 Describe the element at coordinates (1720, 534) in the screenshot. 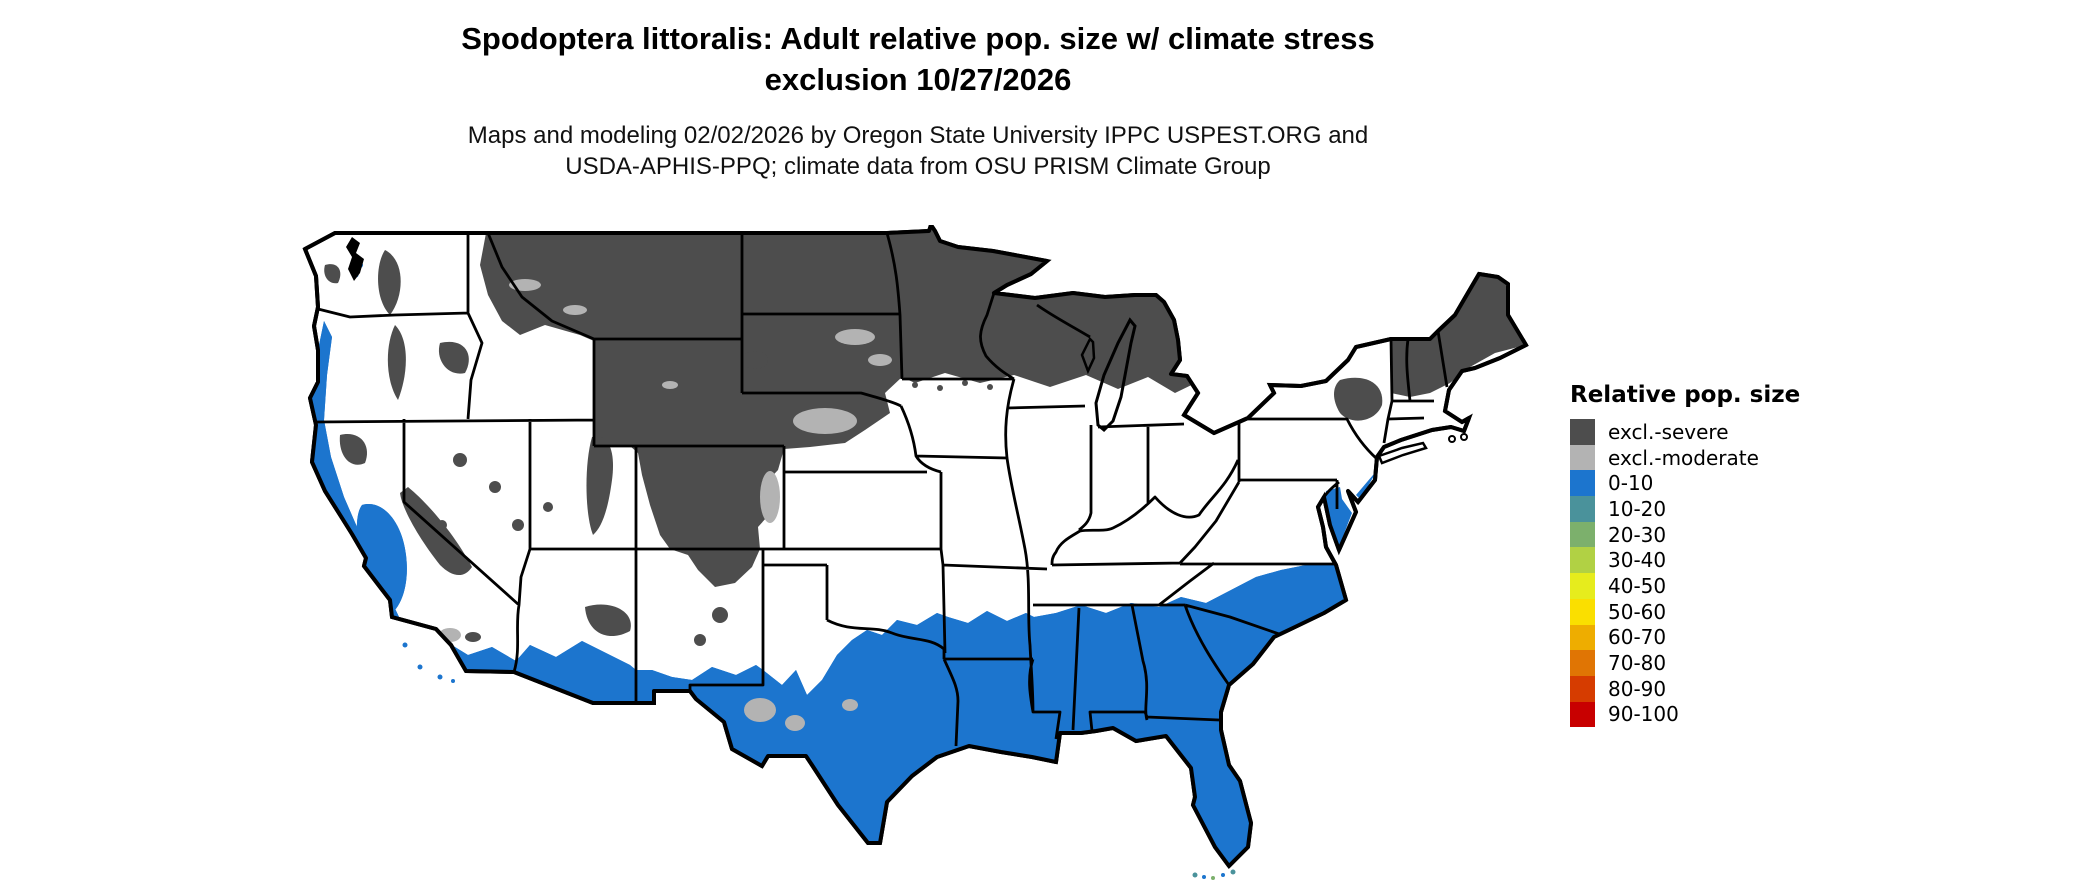

I see `legend-item-20-30: 20-30` at that location.